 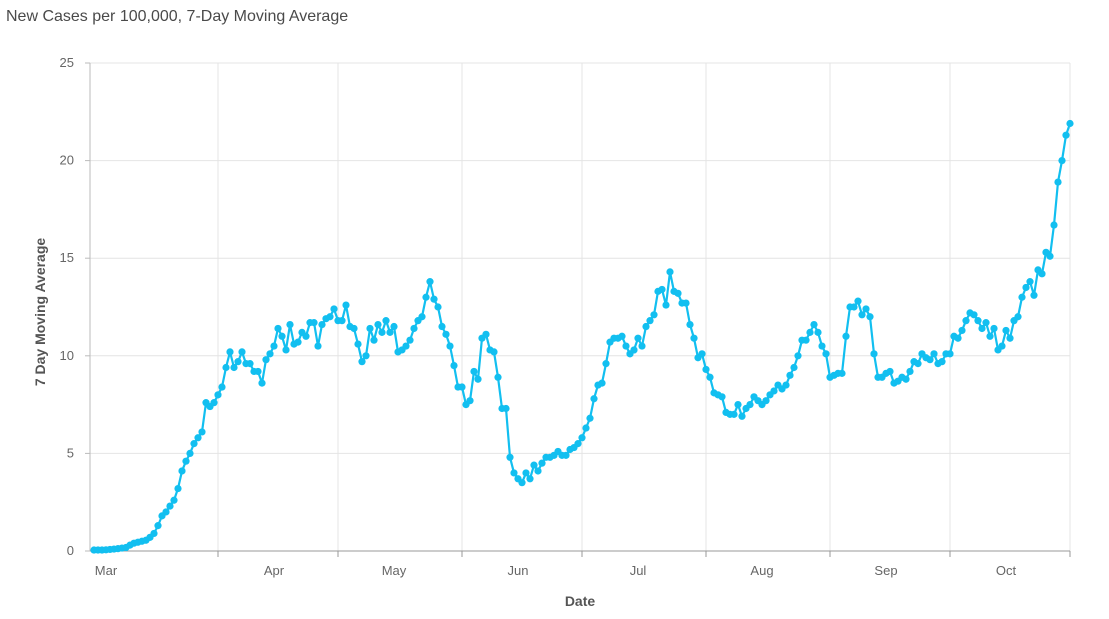 What do you see at coordinates (761, 570) in the screenshot?
I see `x-tick-label: Aug` at bounding box center [761, 570].